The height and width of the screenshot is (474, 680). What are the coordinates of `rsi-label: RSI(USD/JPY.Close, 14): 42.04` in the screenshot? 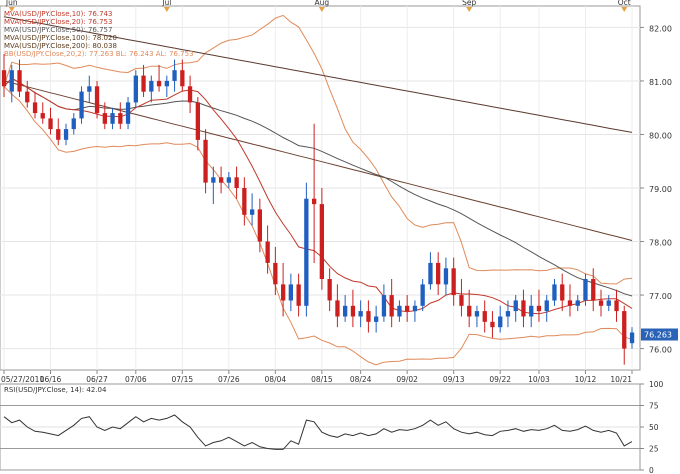 It's located at (55, 390).